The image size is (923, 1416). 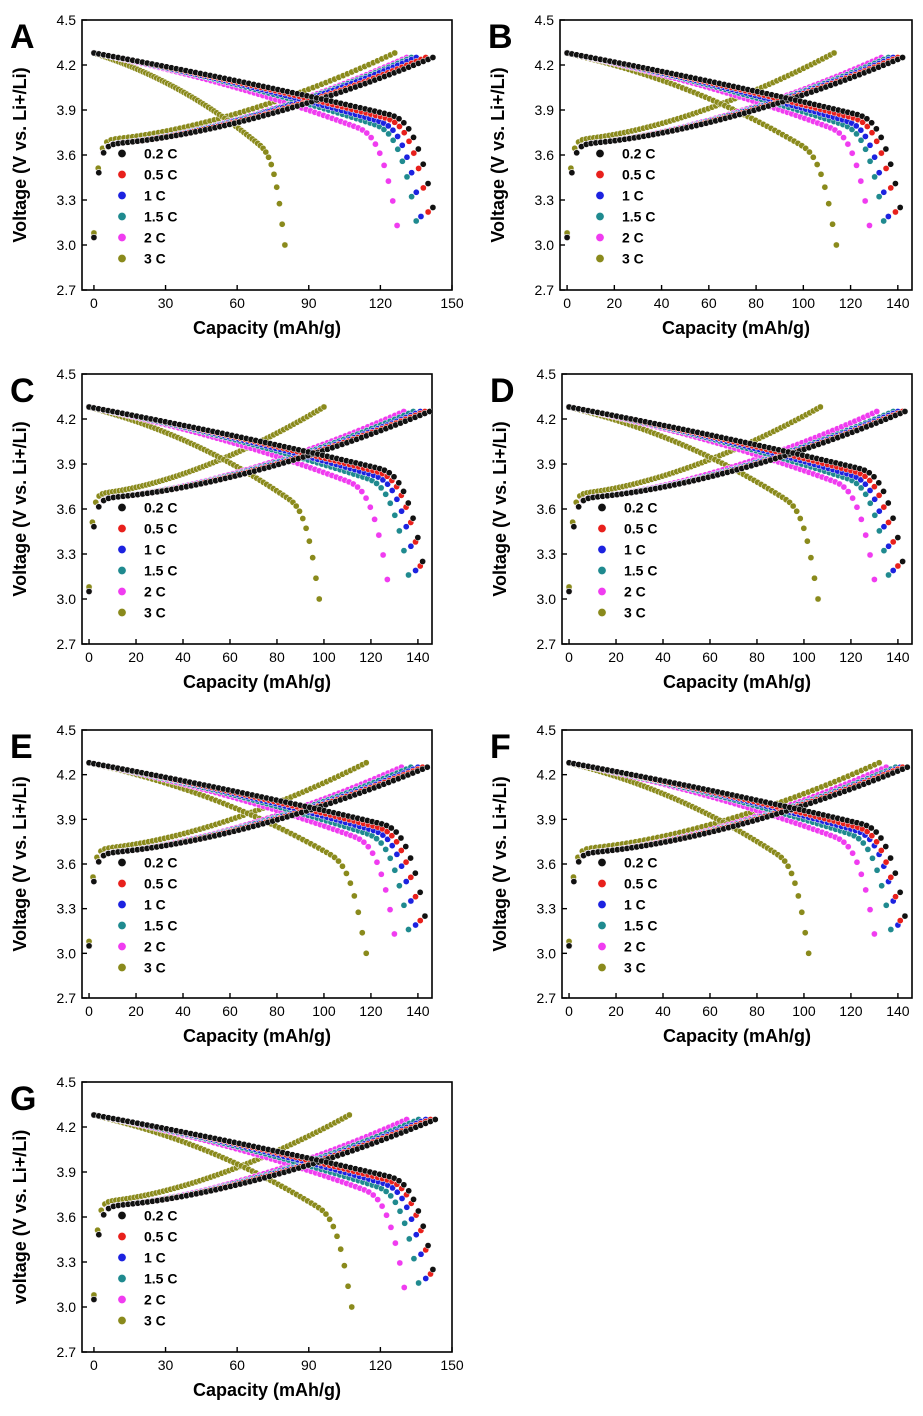 I want to click on legend-label: 1 C, so click(x=155, y=905).